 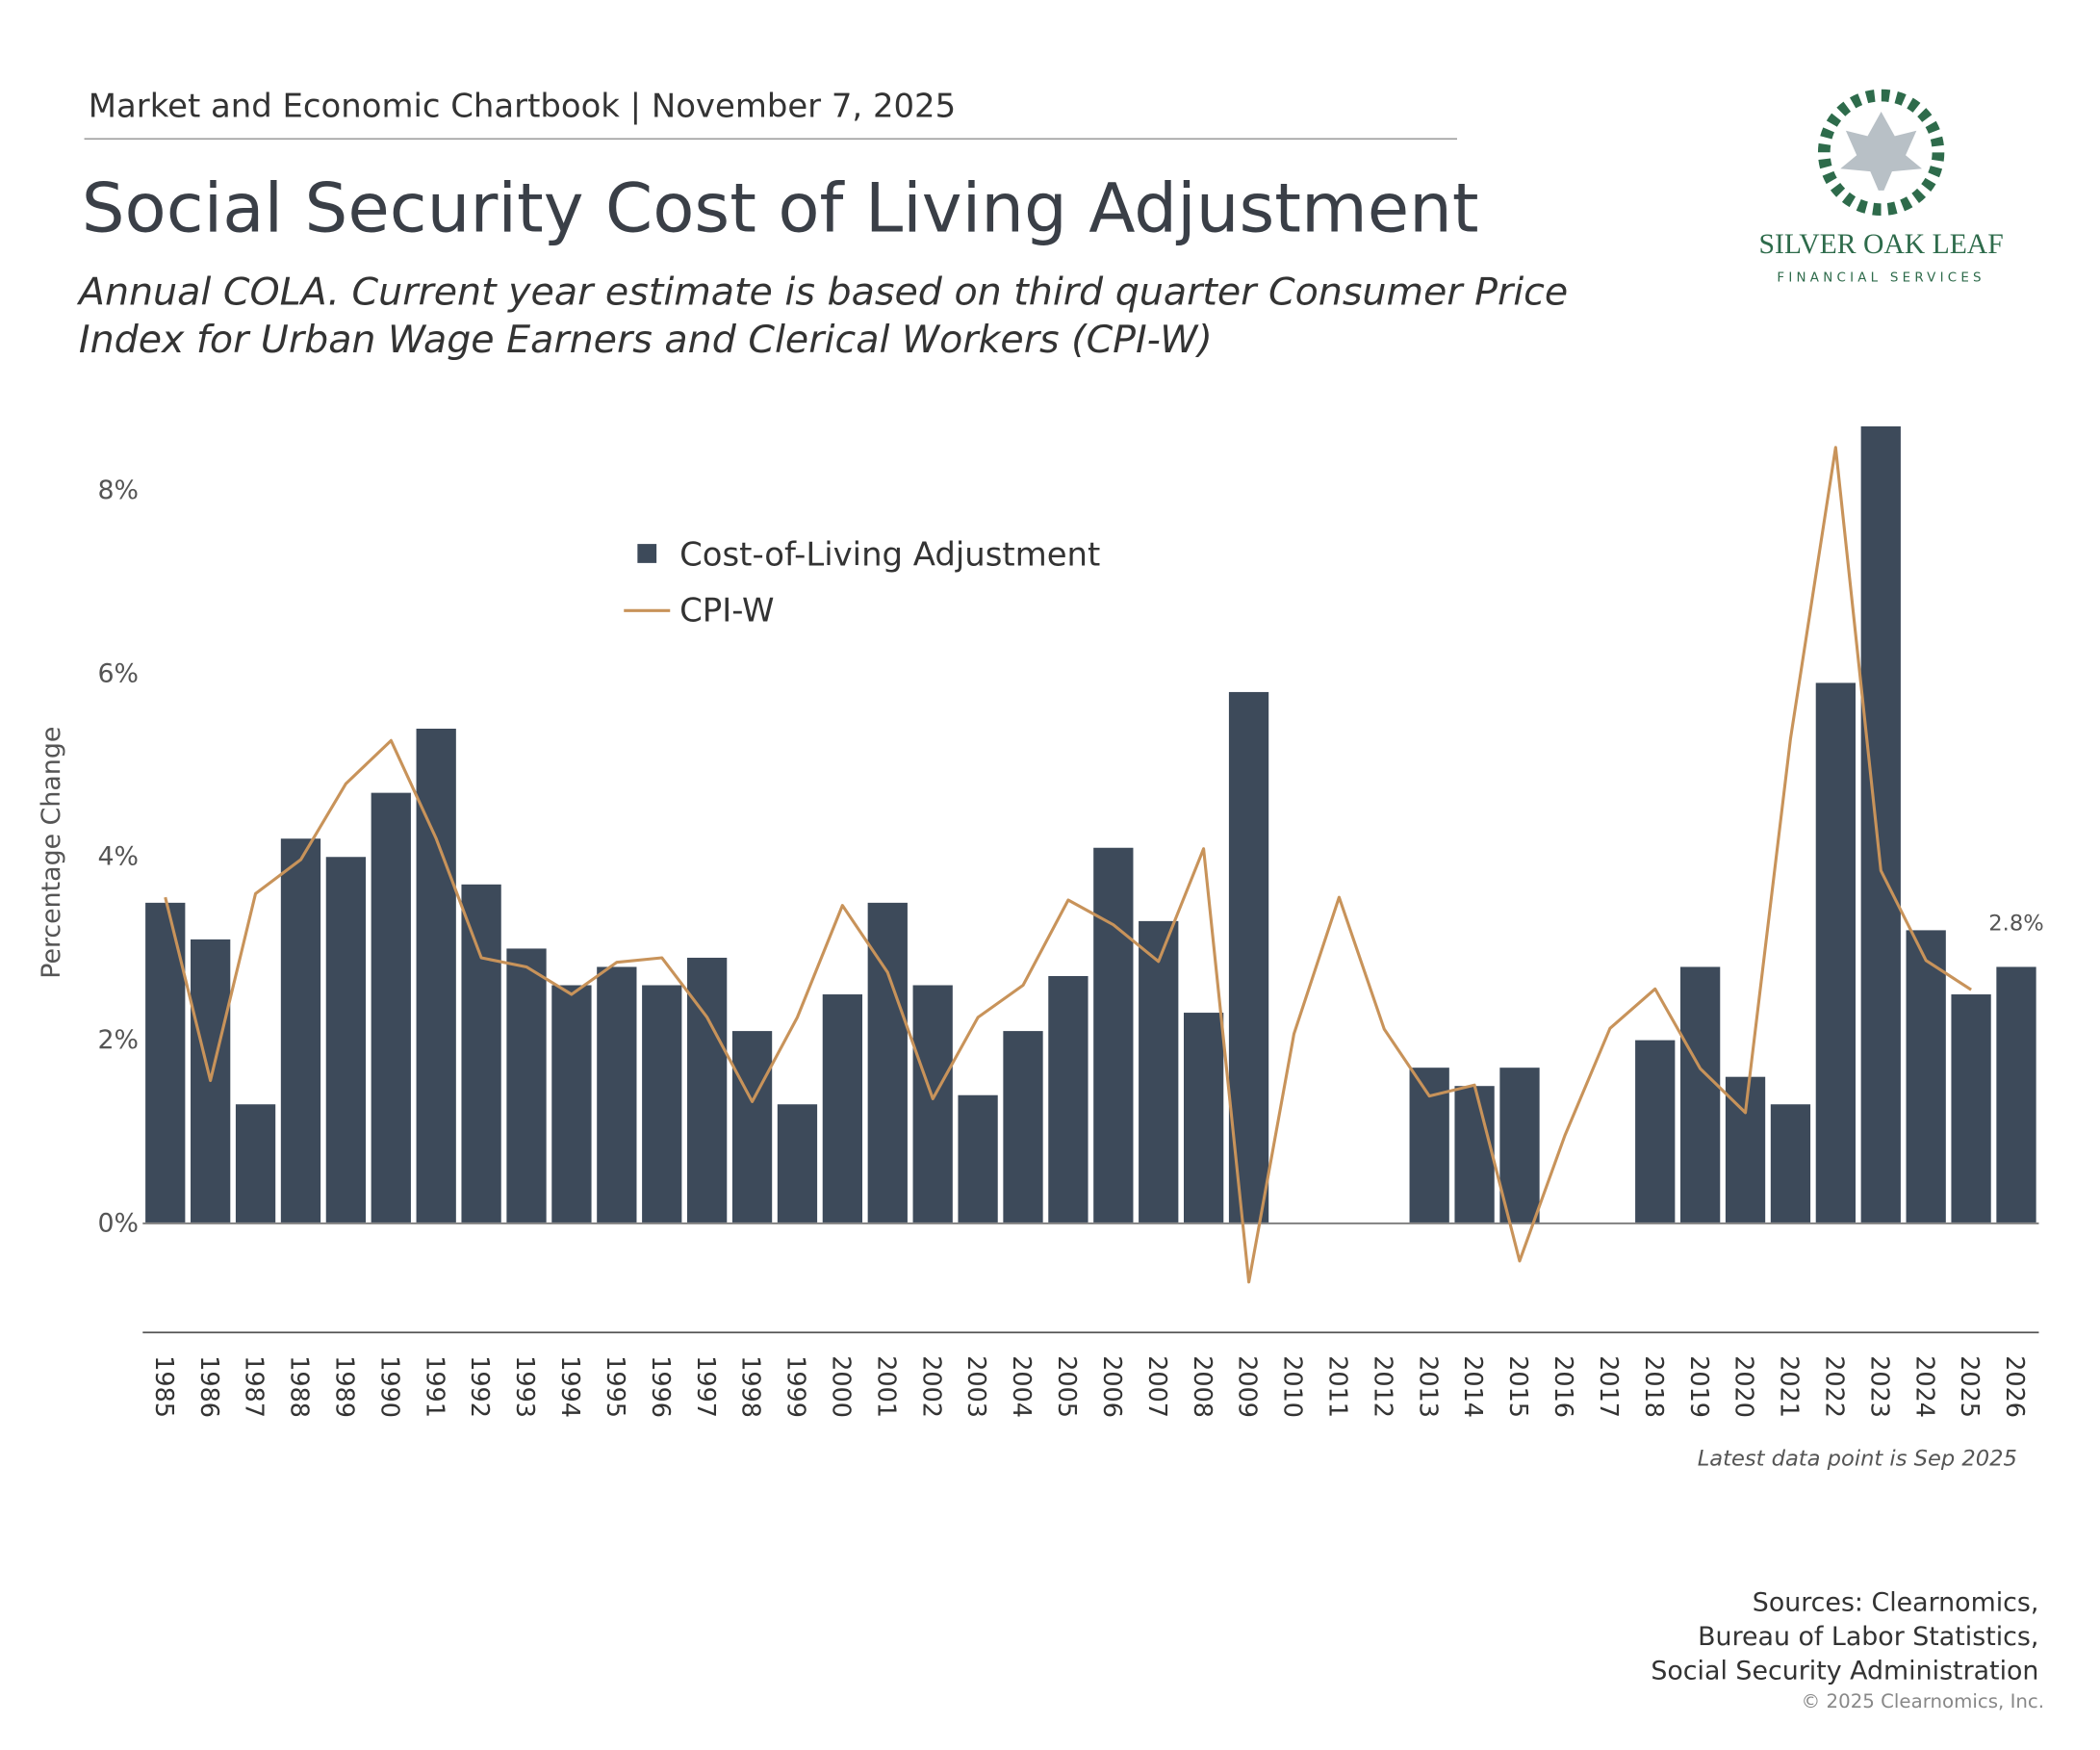 What do you see at coordinates (726, 611) in the screenshot?
I see `legend-label: CPI-W` at bounding box center [726, 611].